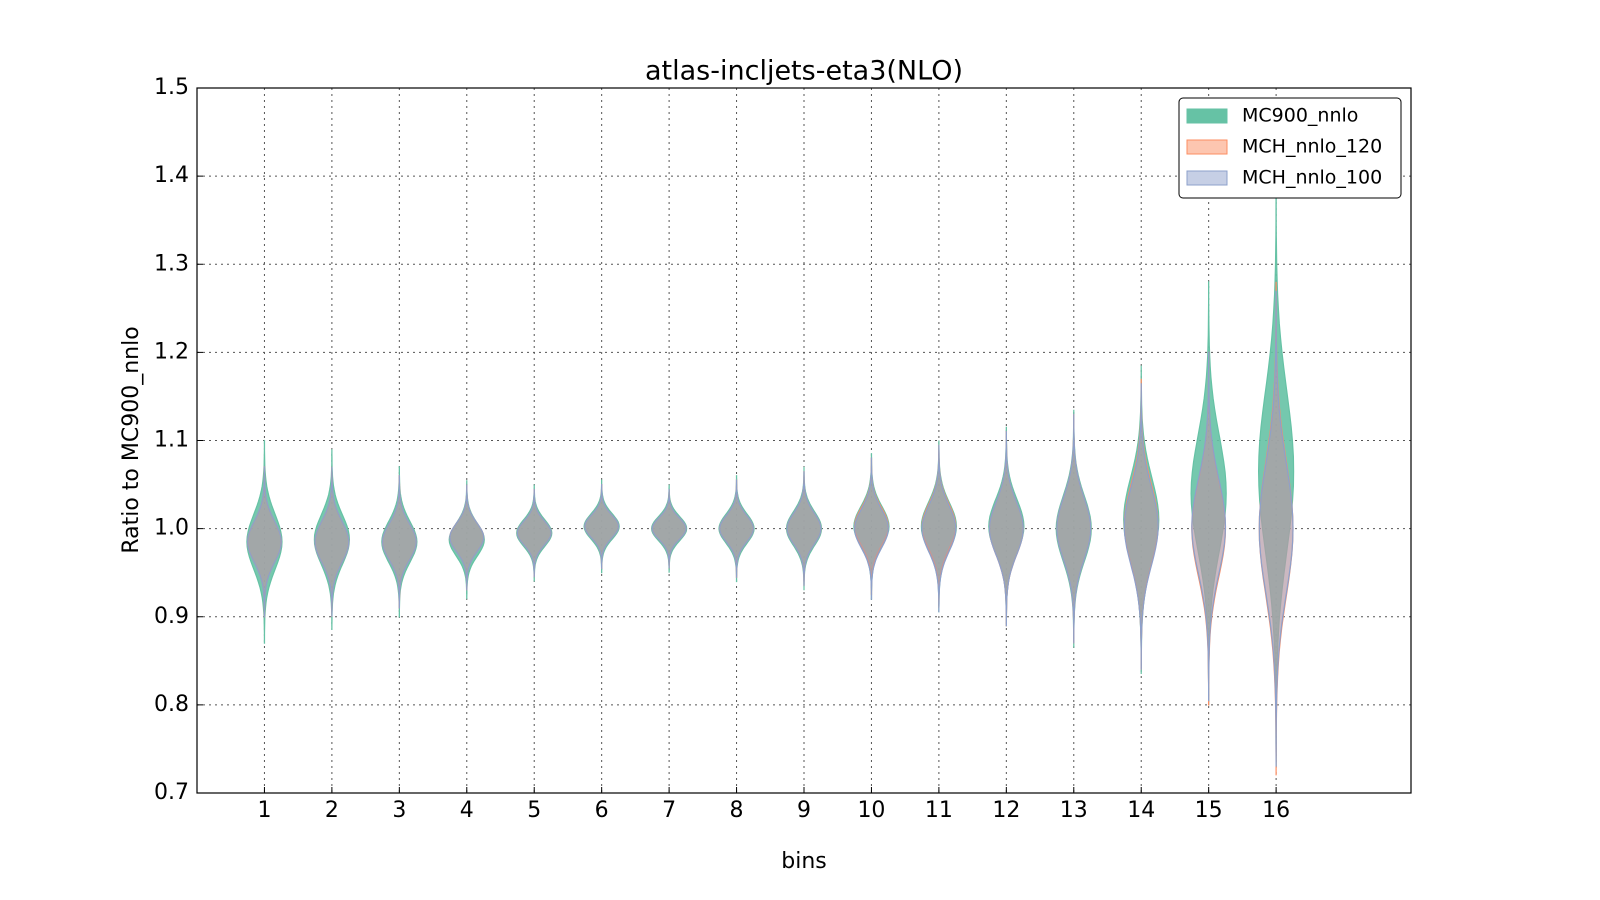 The height and width of the screenshot is (900, 1600). Describe the element at coordinates (804, 810) in the screenshot. I see `x-tick-label: 9` at that location.